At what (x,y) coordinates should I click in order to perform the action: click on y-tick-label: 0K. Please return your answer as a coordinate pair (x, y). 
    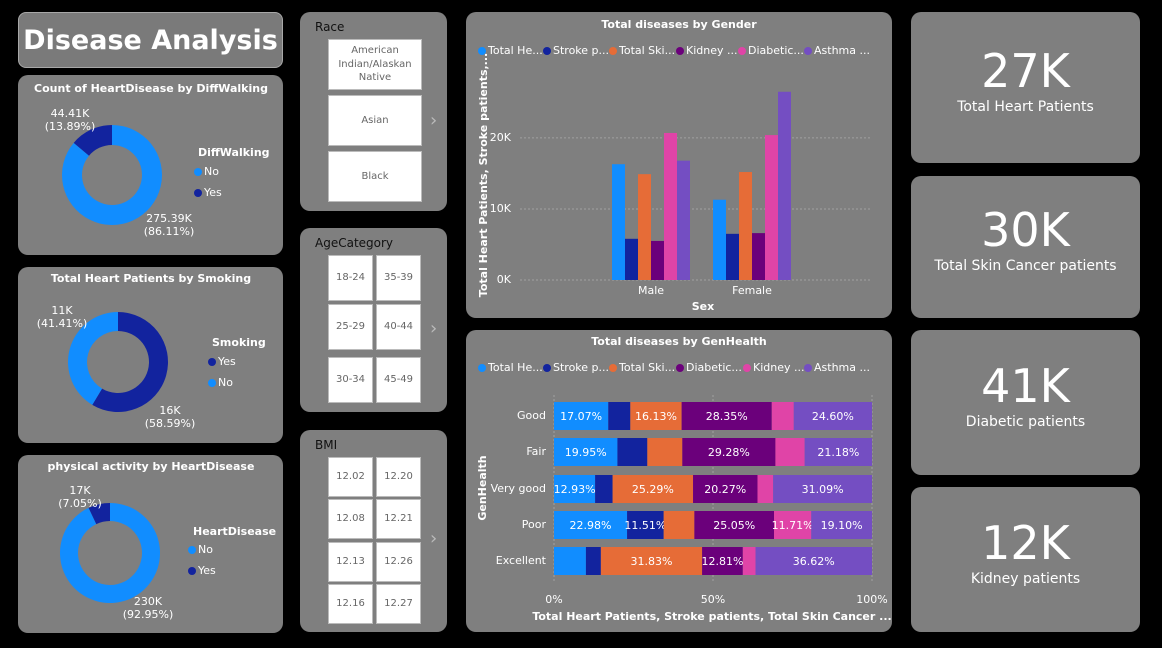
    Looking at the image, I should click on (504, 279).